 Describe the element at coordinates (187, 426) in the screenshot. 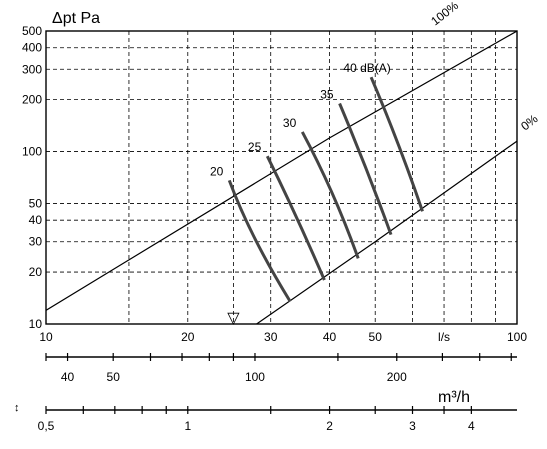

I see `secondary-tick-label: 1` at that location.